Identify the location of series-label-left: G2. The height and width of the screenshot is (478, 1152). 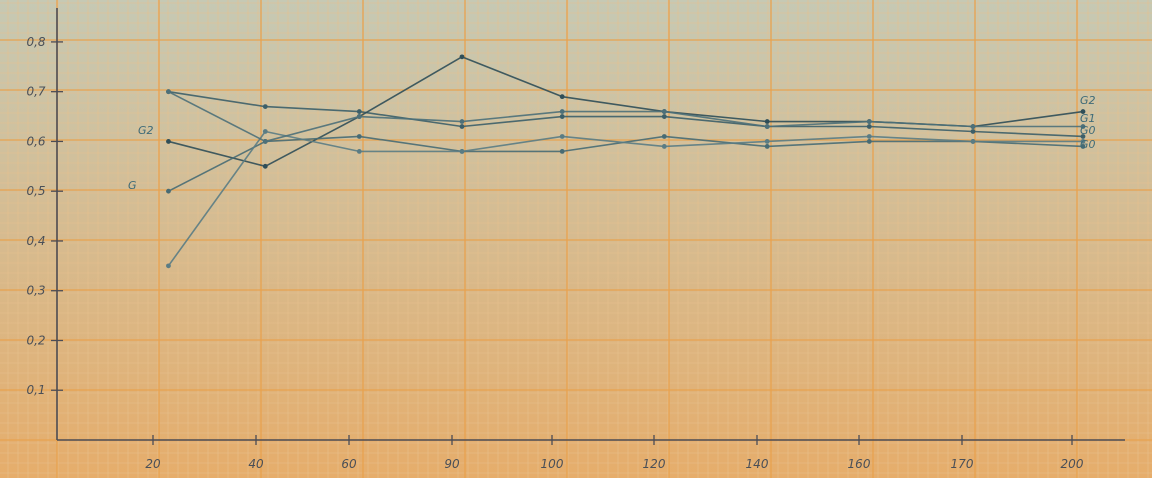
(146, 130).